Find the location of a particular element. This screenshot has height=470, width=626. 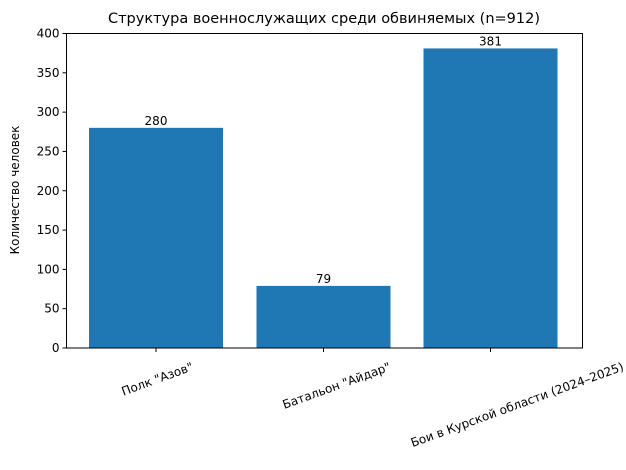

y-tick-label: 0 is located at coordinates (56, 348).